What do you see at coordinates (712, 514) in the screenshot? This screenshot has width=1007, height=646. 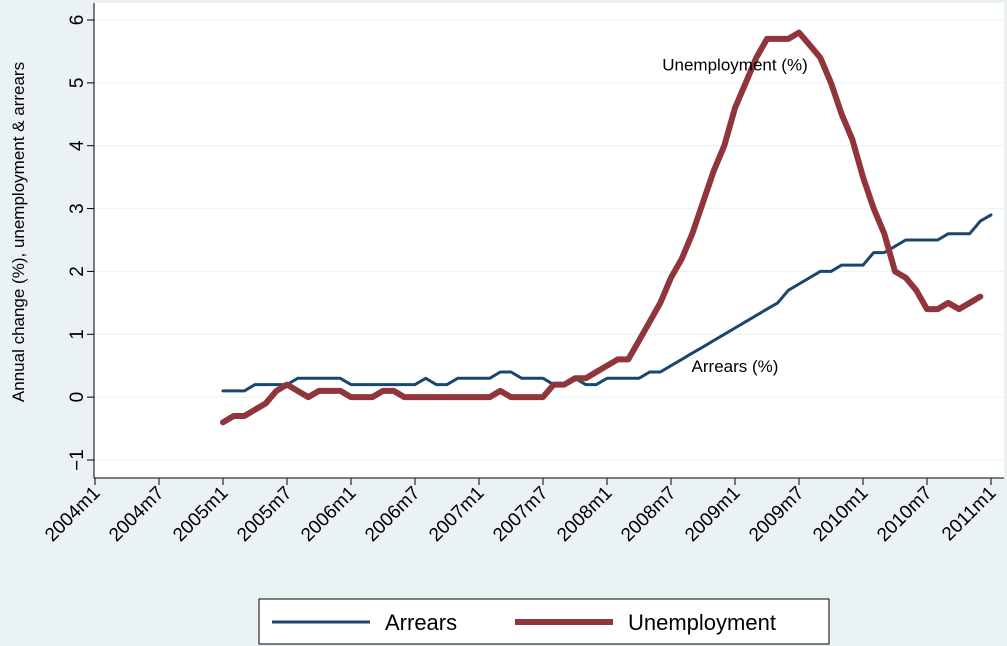 I see `x-tick-label: 2009m1` at bounding box center [712, 514].